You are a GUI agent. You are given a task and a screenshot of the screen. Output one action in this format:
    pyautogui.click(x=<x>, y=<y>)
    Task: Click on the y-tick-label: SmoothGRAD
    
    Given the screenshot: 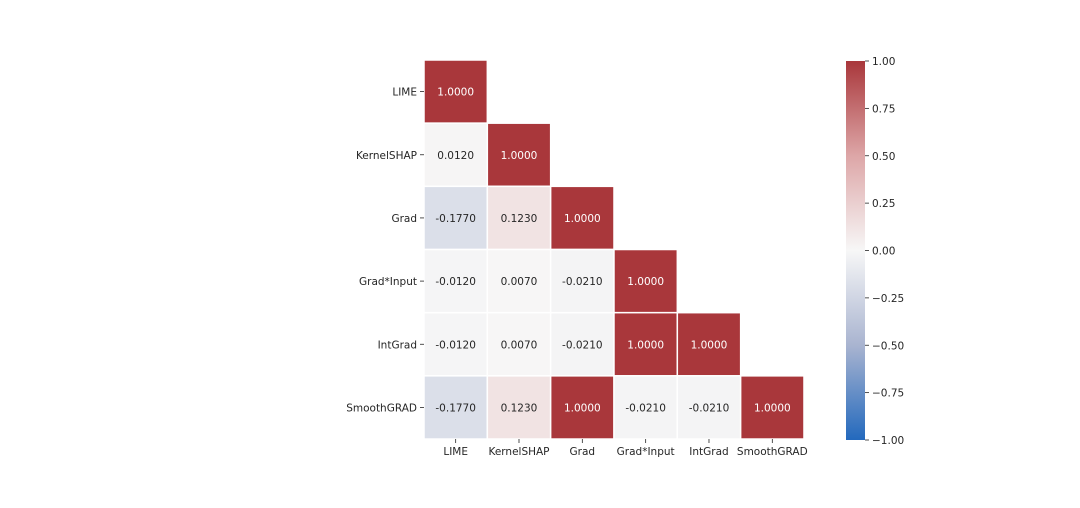 What is the action you would take?
    pyautogui.click(x=381, y=408)
    